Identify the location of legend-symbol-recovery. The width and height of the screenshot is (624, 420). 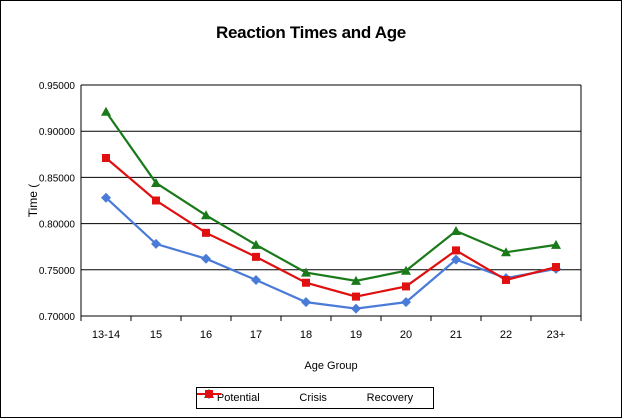
(209, 394).